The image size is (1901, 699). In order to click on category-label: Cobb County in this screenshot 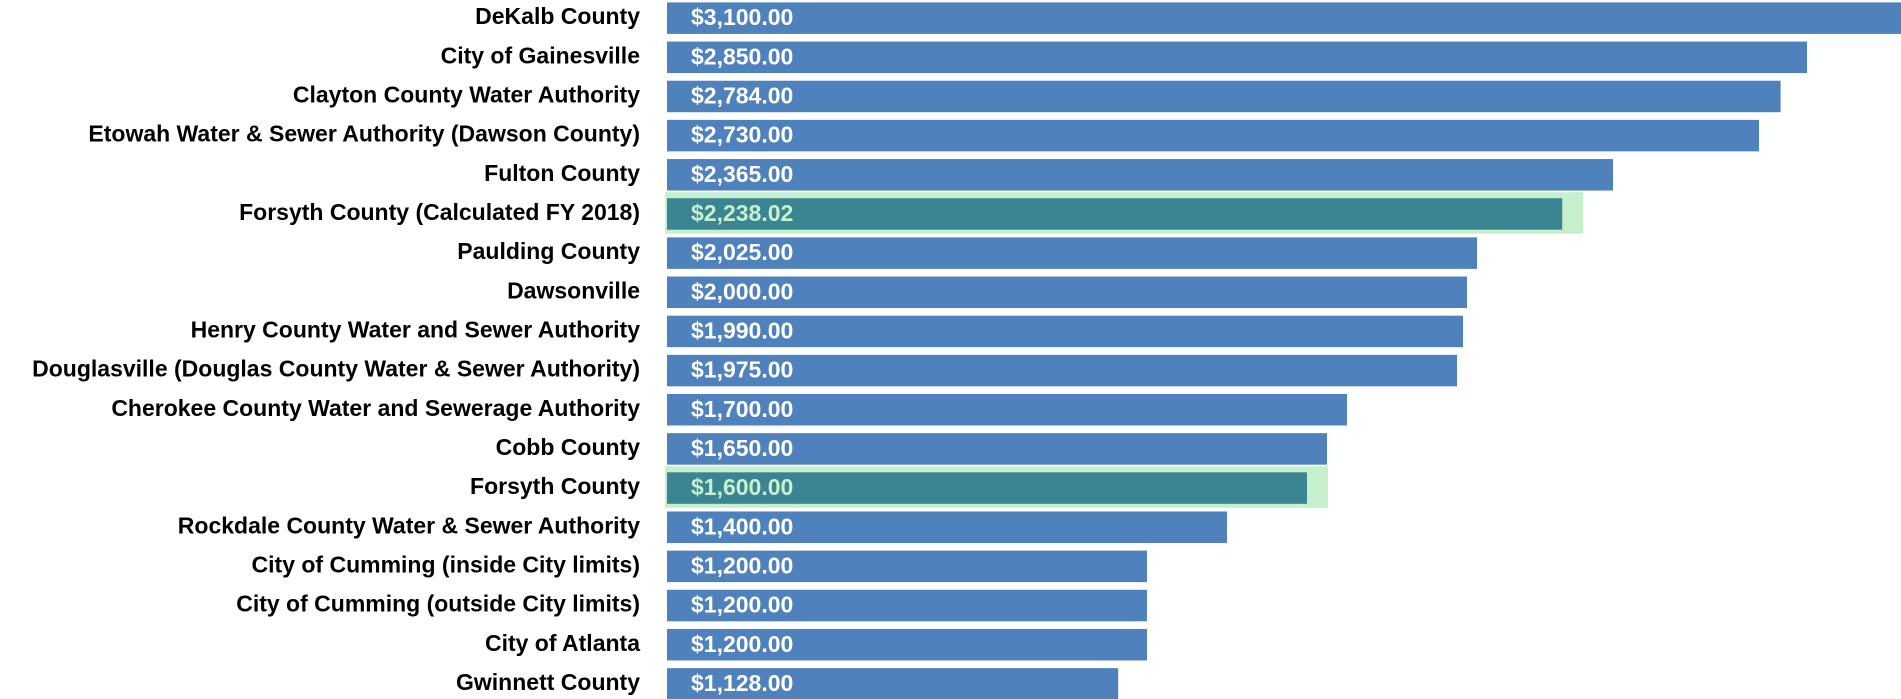, I will do `click(568, 447)`.